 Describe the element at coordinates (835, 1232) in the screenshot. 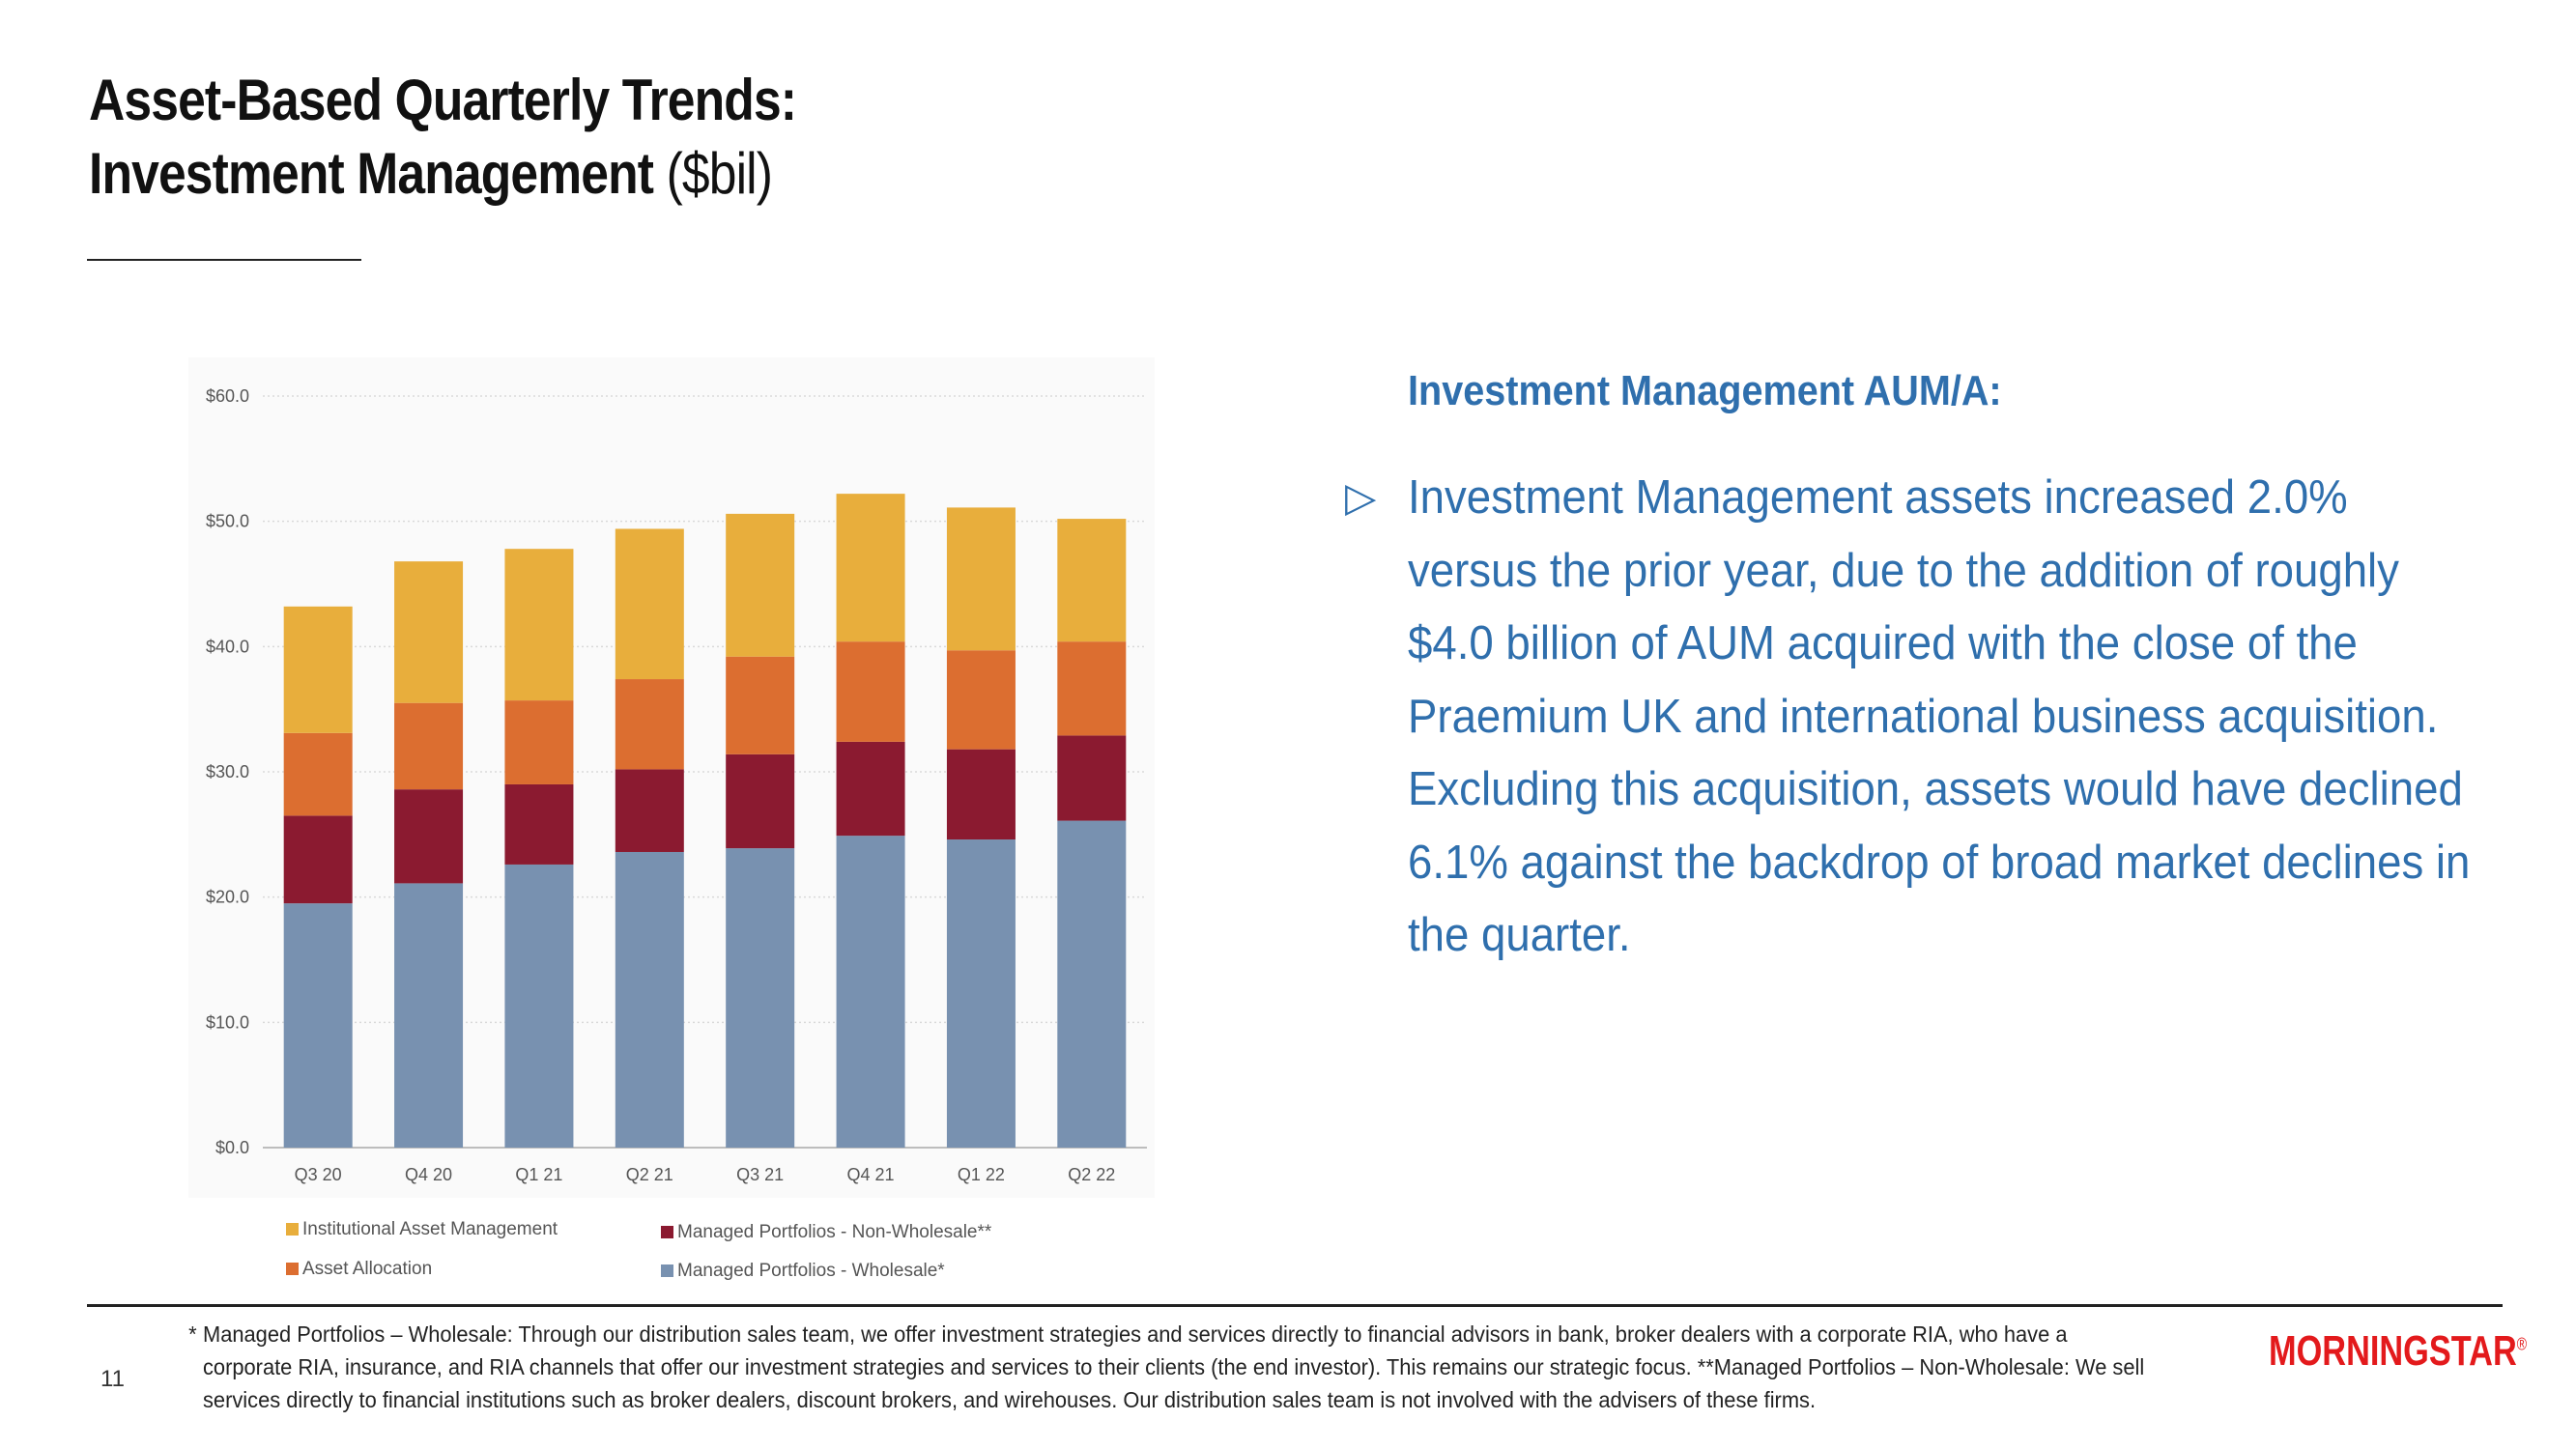

I see `legend-label: Managed Portfolios - Non-Wholesale**` at that location.